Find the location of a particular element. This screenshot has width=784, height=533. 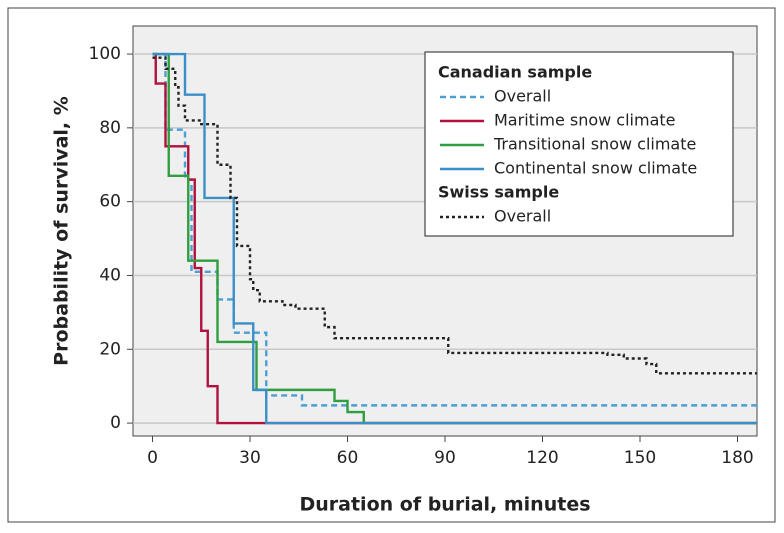

x-tick-label: 60 is located at coordinates (348, 458).